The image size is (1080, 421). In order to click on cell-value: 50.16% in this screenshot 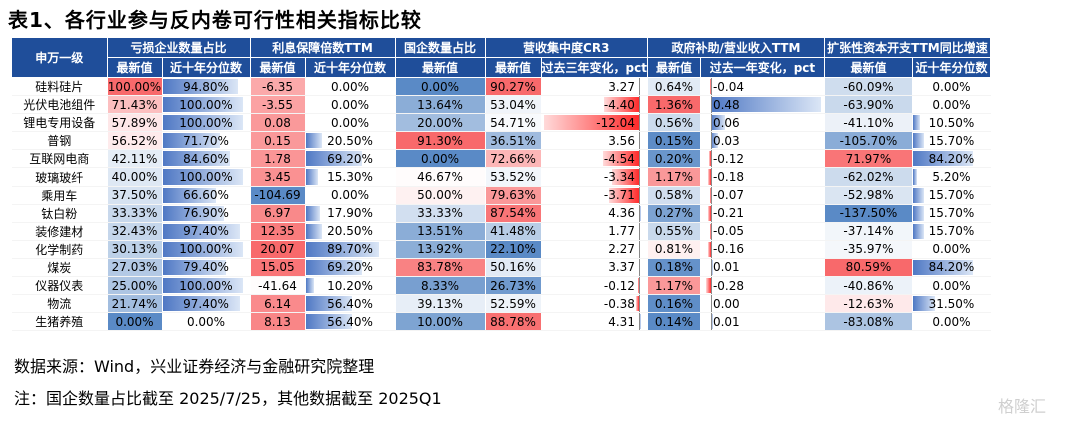, I will do `click(513, 267)`.